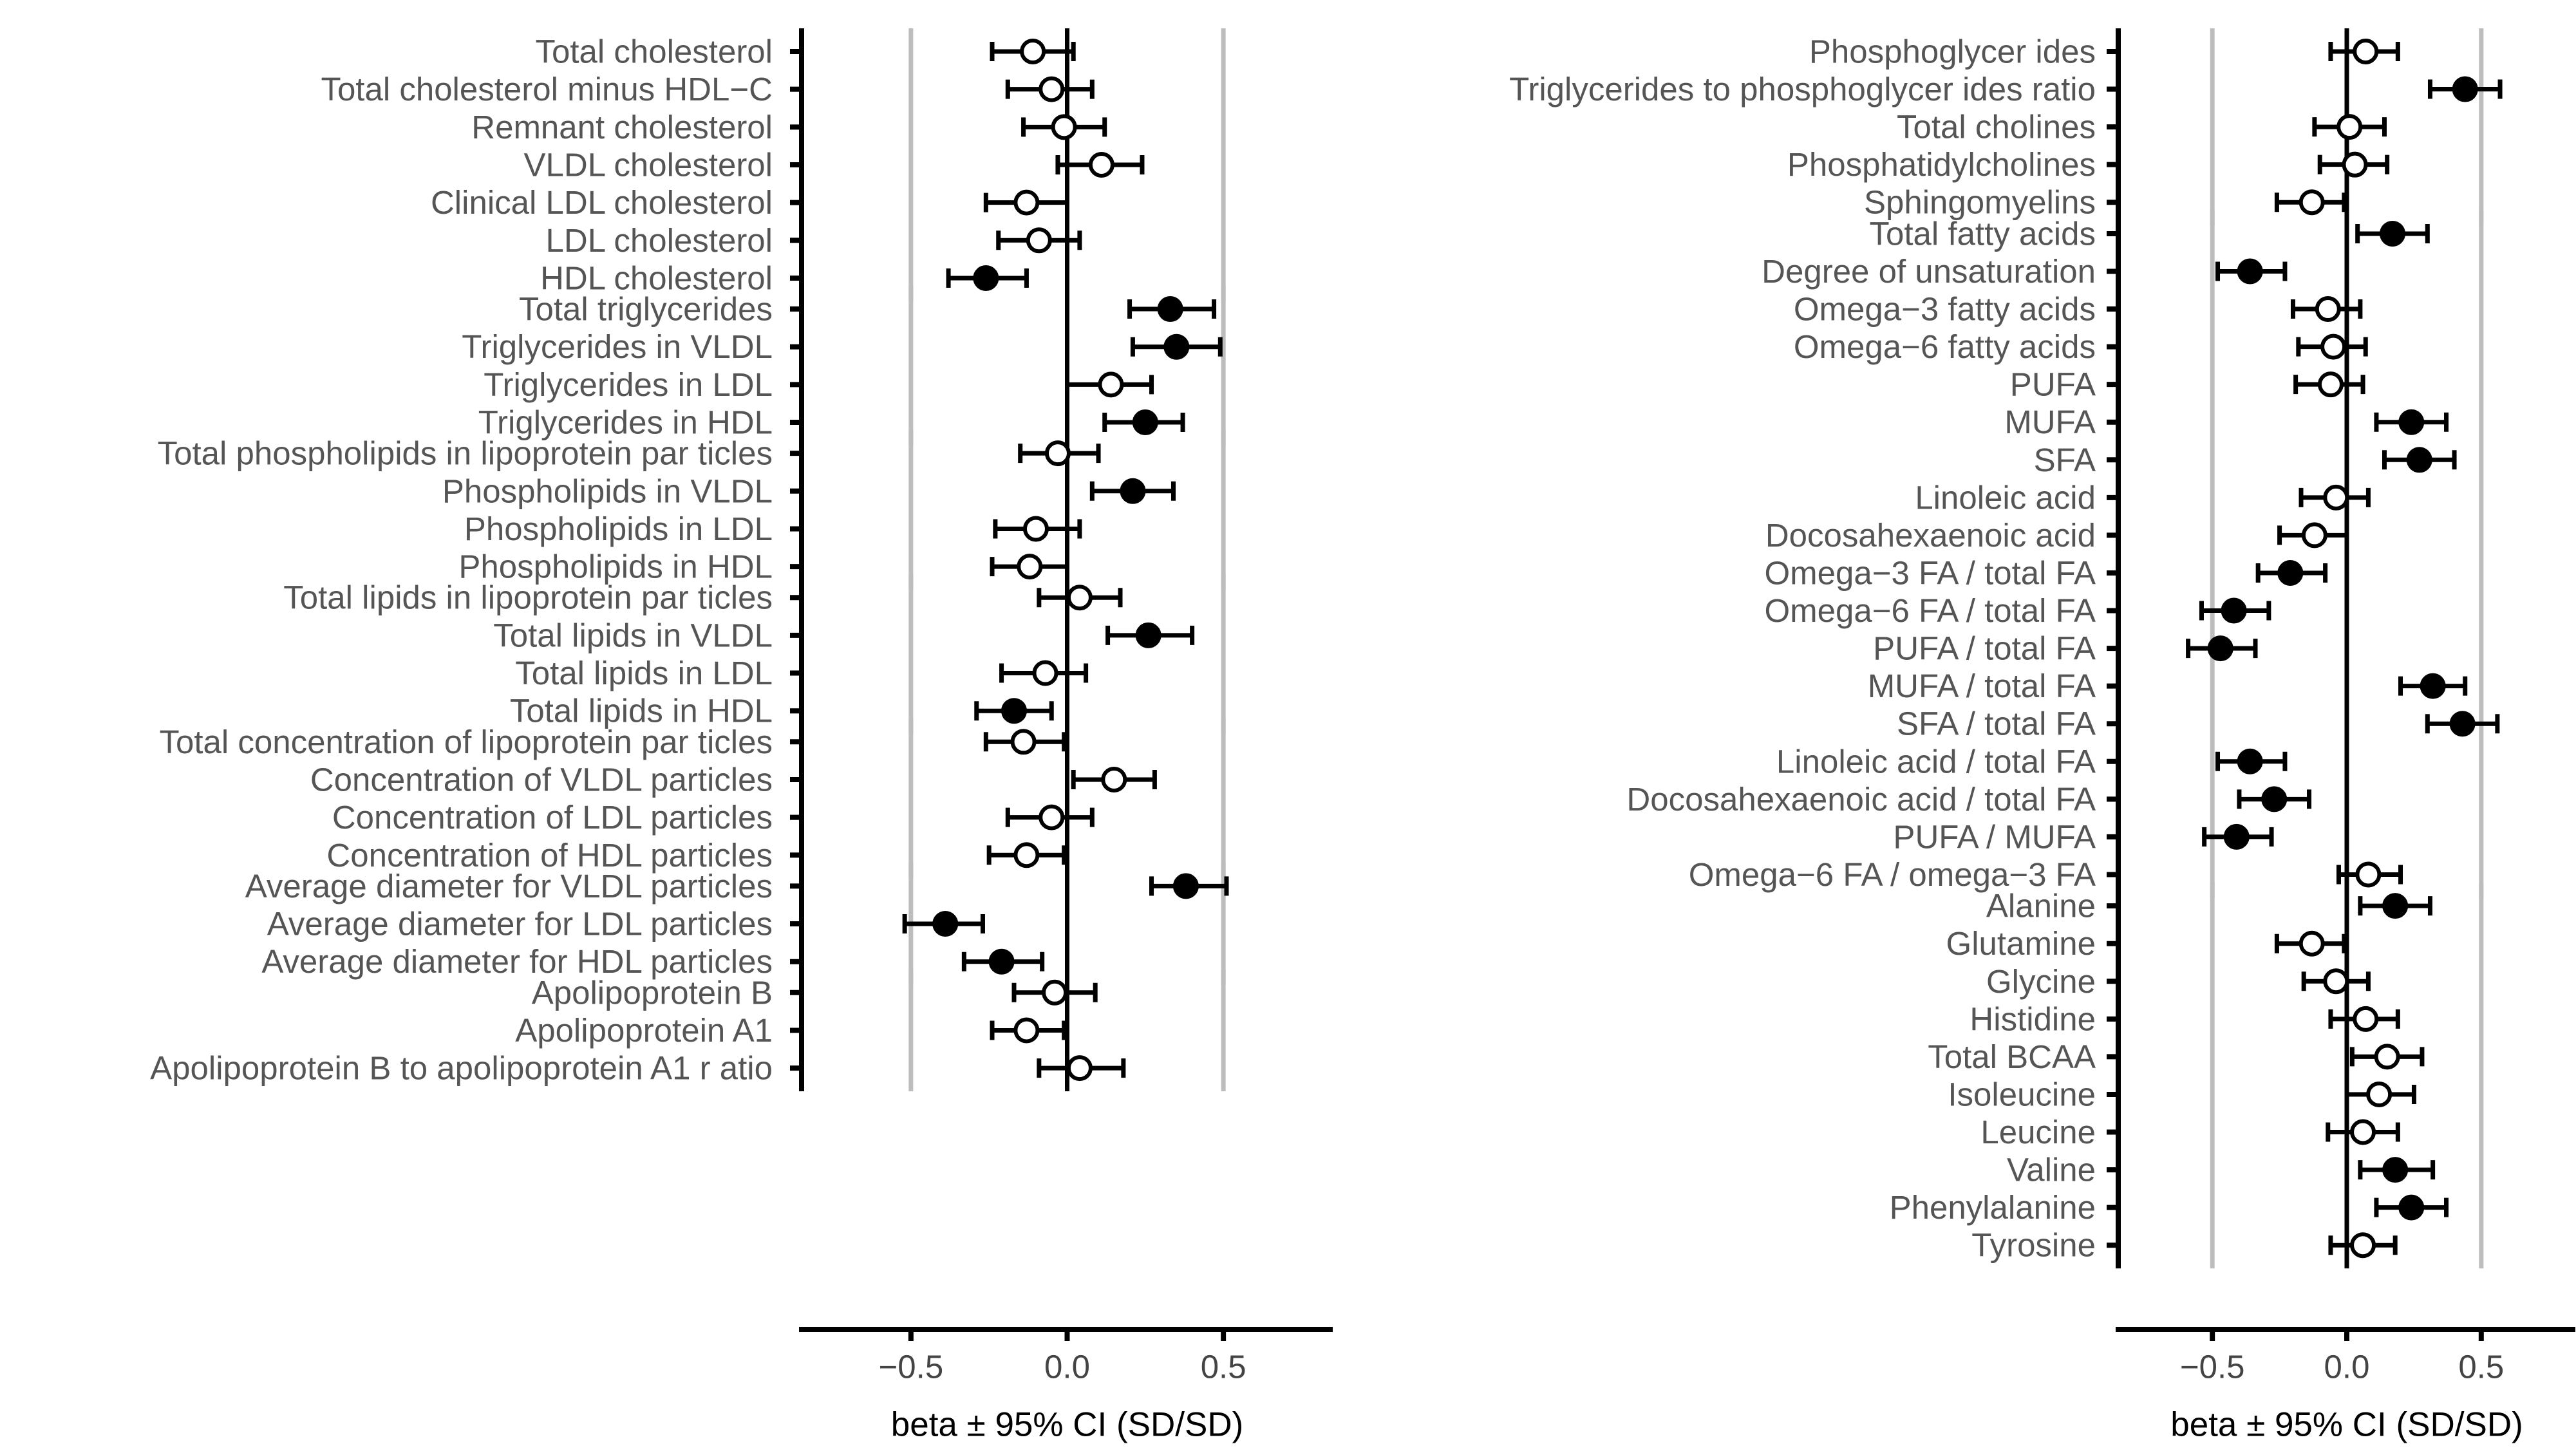  I want to click on forest-row: Histidine, so click(2185, 1018).